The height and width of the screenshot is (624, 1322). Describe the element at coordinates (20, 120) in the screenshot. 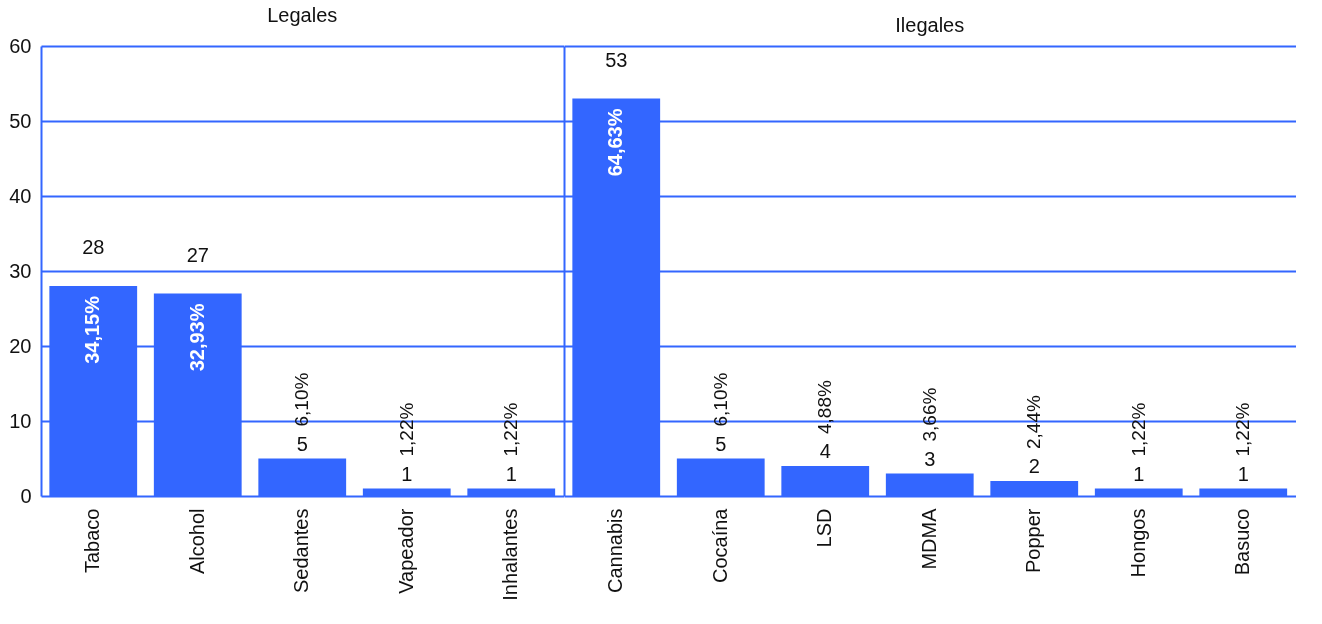

I see `y-tick-label: 50` at that location.